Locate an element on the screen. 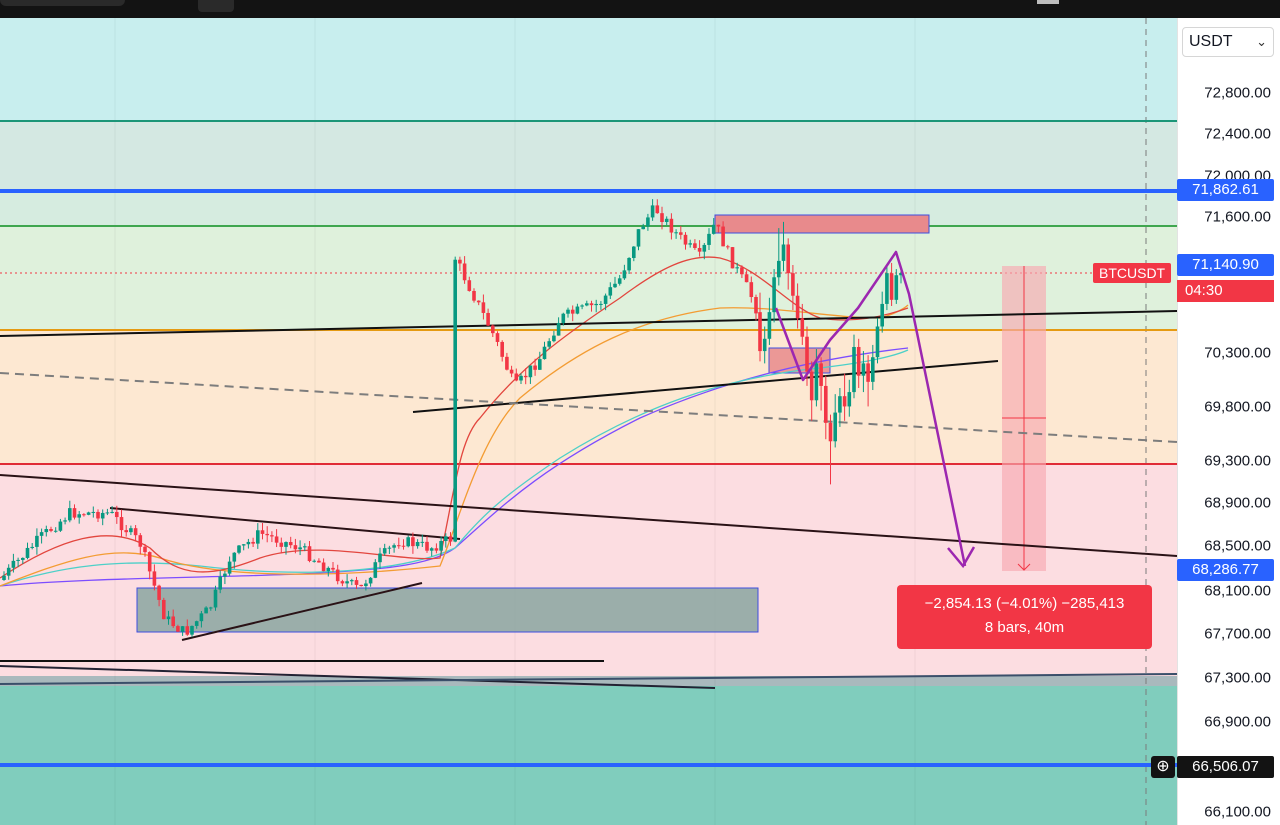  trendline-upper is located at coordinates (588, 323).